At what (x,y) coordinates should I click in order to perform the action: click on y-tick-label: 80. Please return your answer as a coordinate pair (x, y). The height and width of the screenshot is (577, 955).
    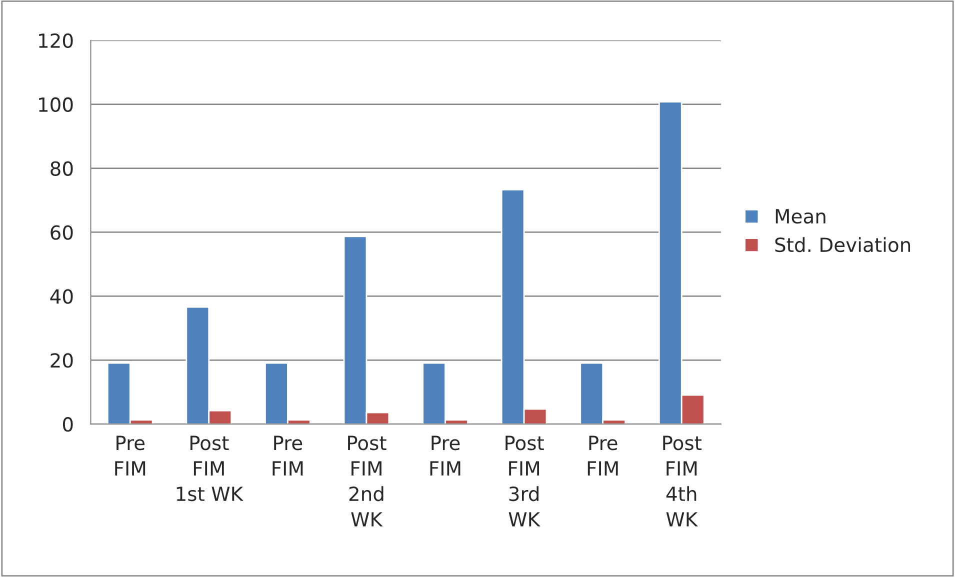
    Looking at the image, I should click on (61, 168).